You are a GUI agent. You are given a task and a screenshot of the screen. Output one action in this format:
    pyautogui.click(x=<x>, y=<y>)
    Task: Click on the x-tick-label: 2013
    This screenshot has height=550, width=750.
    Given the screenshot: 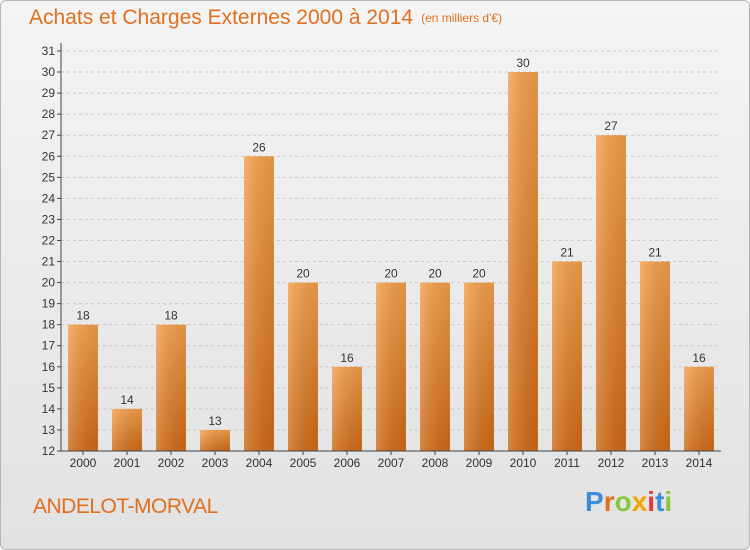 What is the action you would take?
    pyautogui.click(x=655, y=463)
    